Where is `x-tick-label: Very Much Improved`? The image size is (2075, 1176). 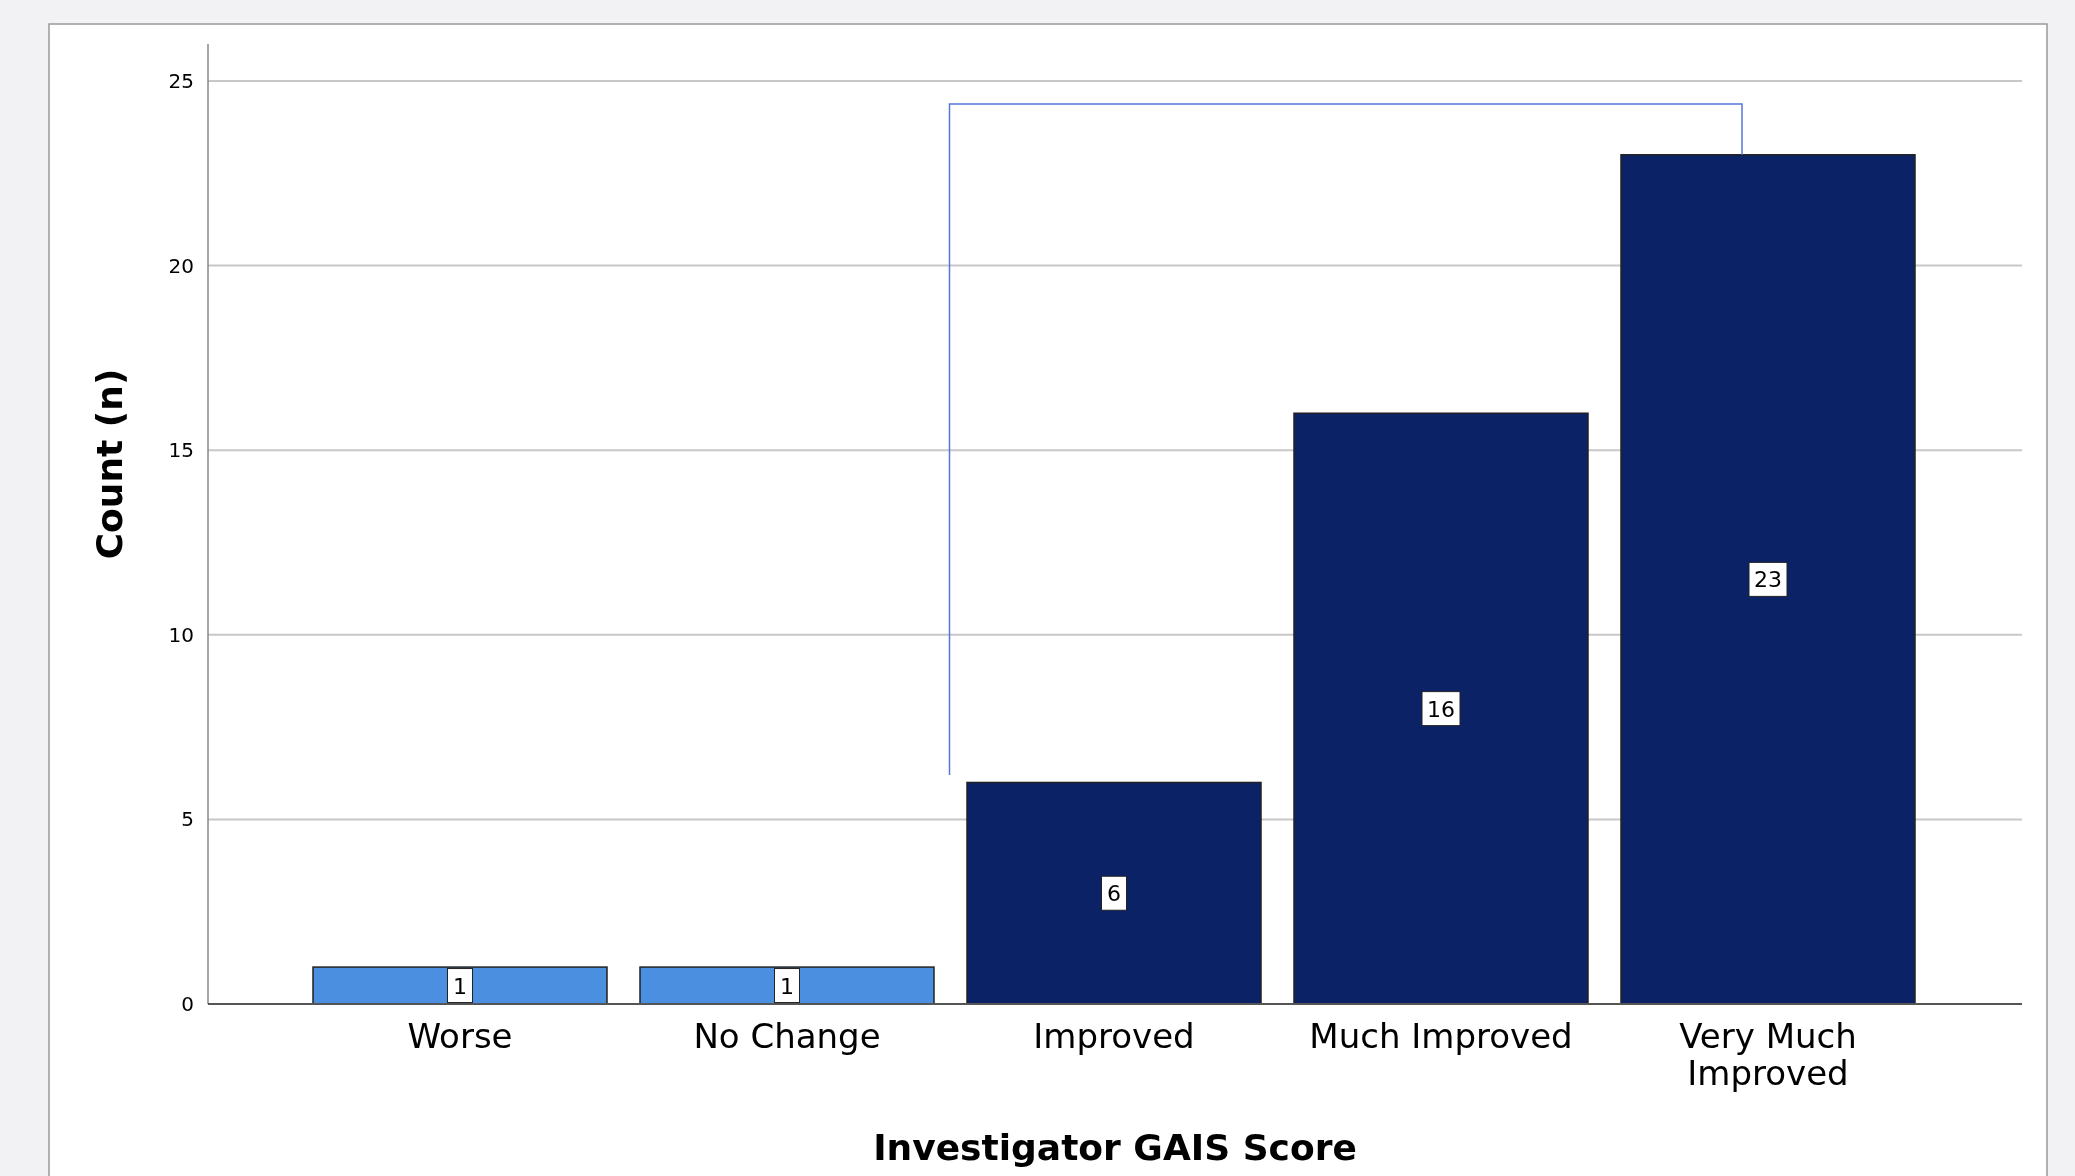
x-tick-label: Very Much Improved is located at coordinates (1768, 1054).